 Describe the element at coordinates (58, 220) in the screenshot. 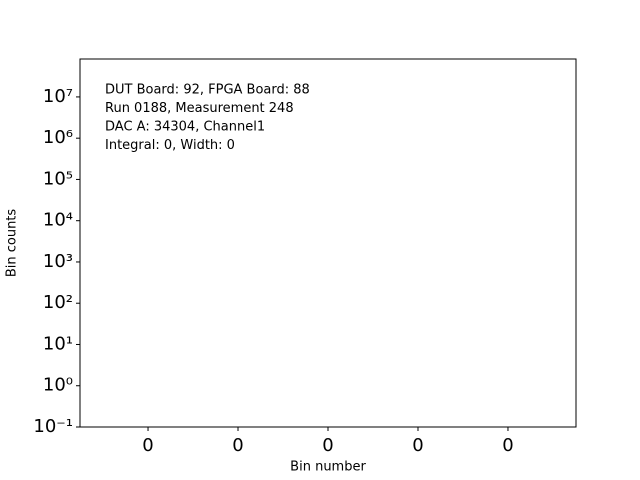

I see `y-tick-label: 10⁴` at that location.